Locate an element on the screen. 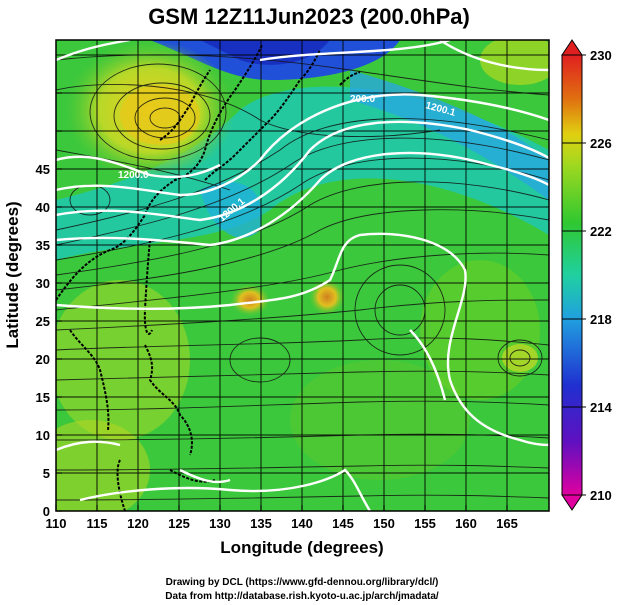  y-tick-label: 25 is located at coordinates (43, 321).